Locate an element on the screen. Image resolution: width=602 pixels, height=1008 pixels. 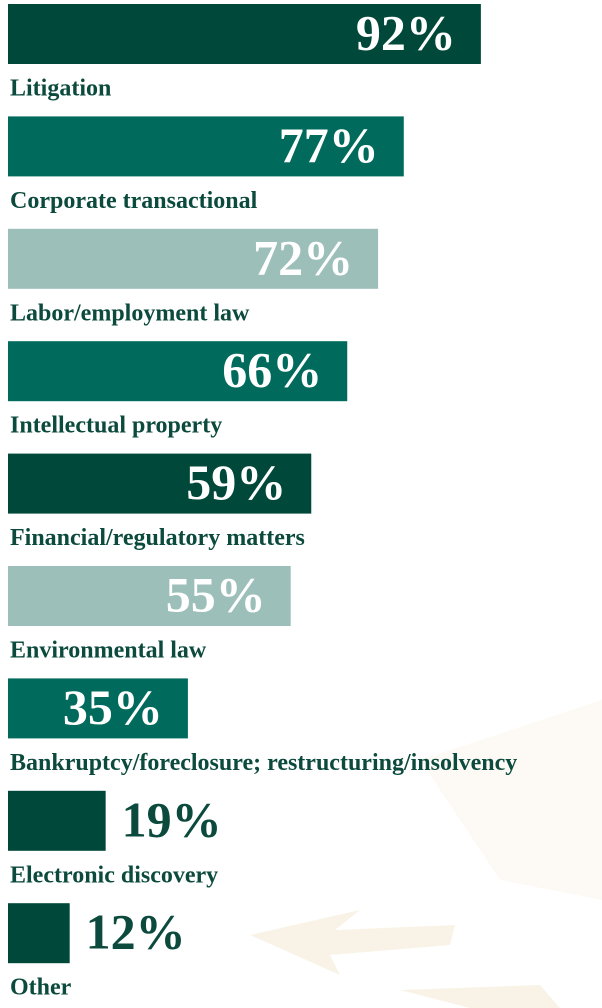
category-label: Financial/regulatory matters is located at coordinates (157, 538).